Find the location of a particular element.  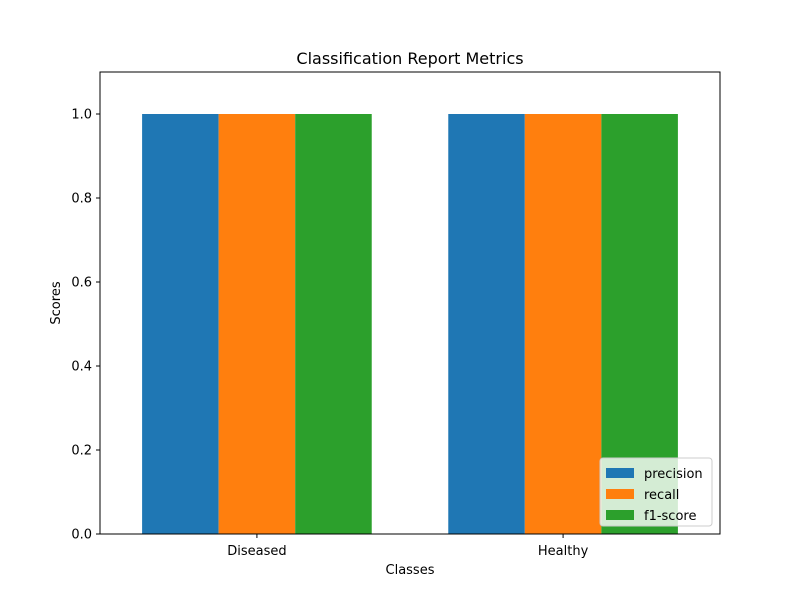

y-tick-label: 0.4 is located at coordinates (81, 367).